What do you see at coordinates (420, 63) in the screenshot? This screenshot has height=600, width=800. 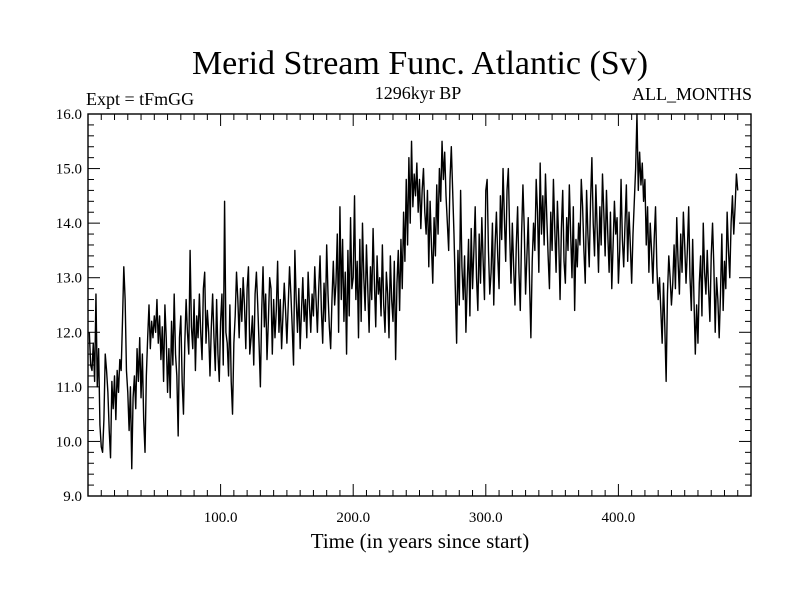 I see `chart-title: Merid Stream Func. Atlantic (Sv)` at bounding box center [420, 63].